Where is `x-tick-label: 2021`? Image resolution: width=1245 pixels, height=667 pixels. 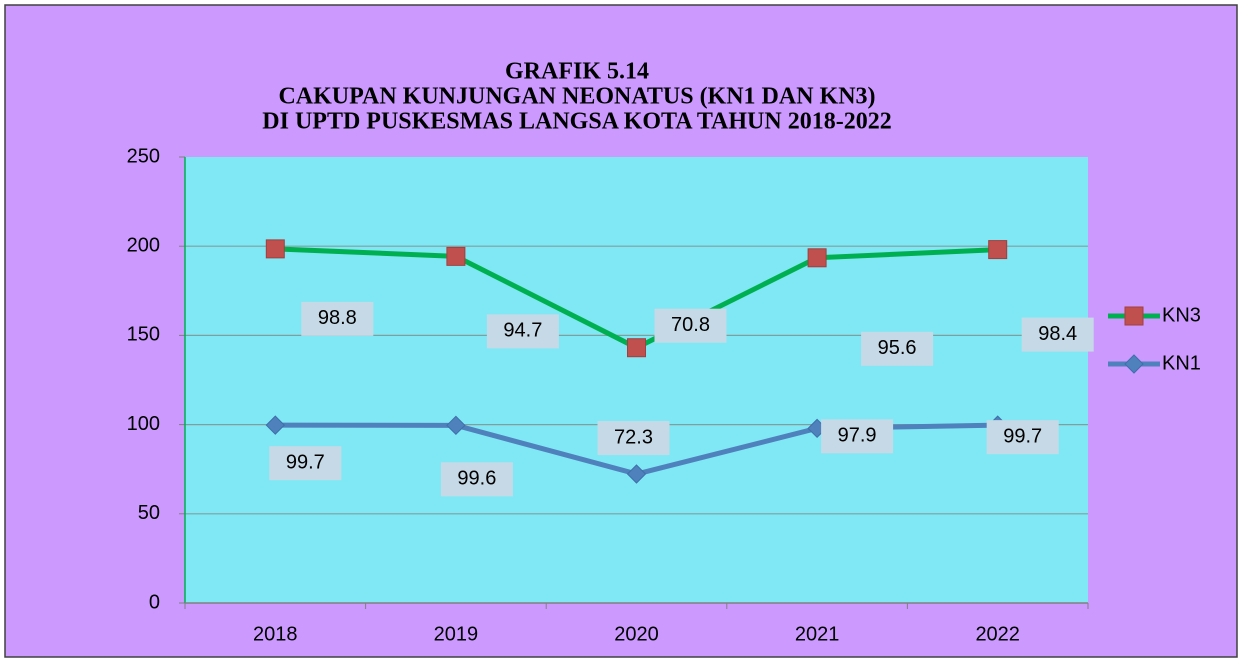
x-tick-label: 2021 is located at coordinates (817, 634).